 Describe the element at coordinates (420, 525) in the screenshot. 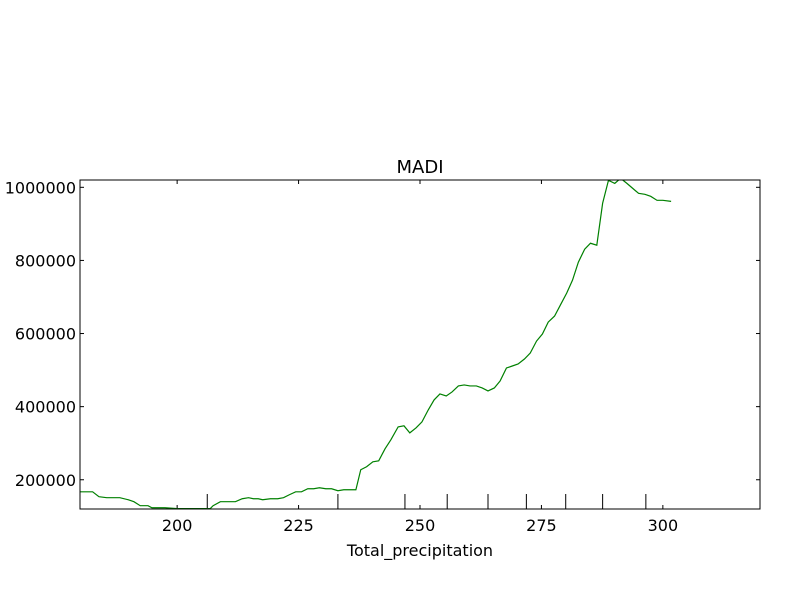

I see `x-tick-label: 250` at that location.